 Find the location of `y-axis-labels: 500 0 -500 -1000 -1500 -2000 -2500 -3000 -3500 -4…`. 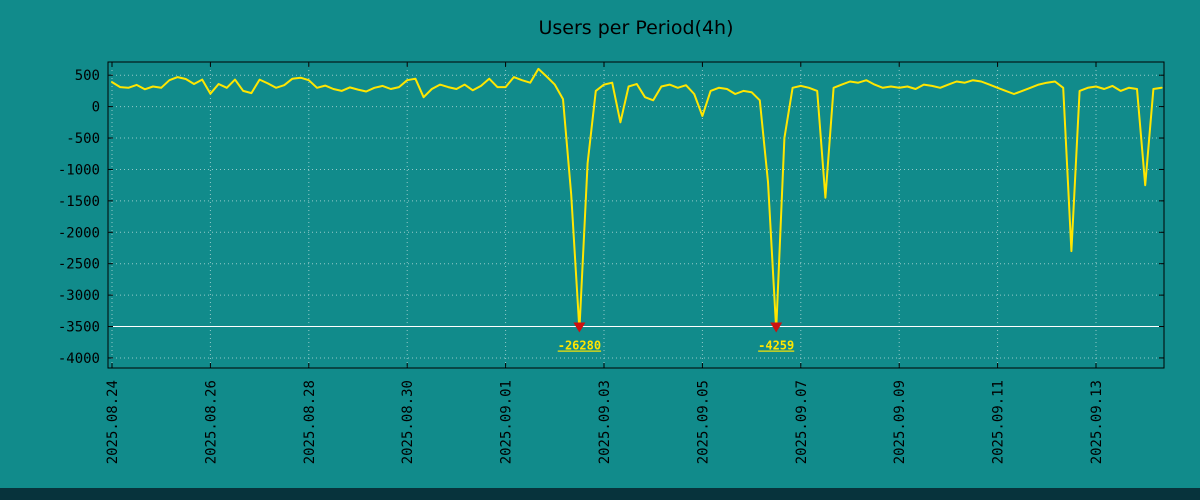

y-axis-labels: 500 0 -500 -1000 -1500 -2000 -2500 -3000 -3500 -4… is located at coordinates (79, 217).